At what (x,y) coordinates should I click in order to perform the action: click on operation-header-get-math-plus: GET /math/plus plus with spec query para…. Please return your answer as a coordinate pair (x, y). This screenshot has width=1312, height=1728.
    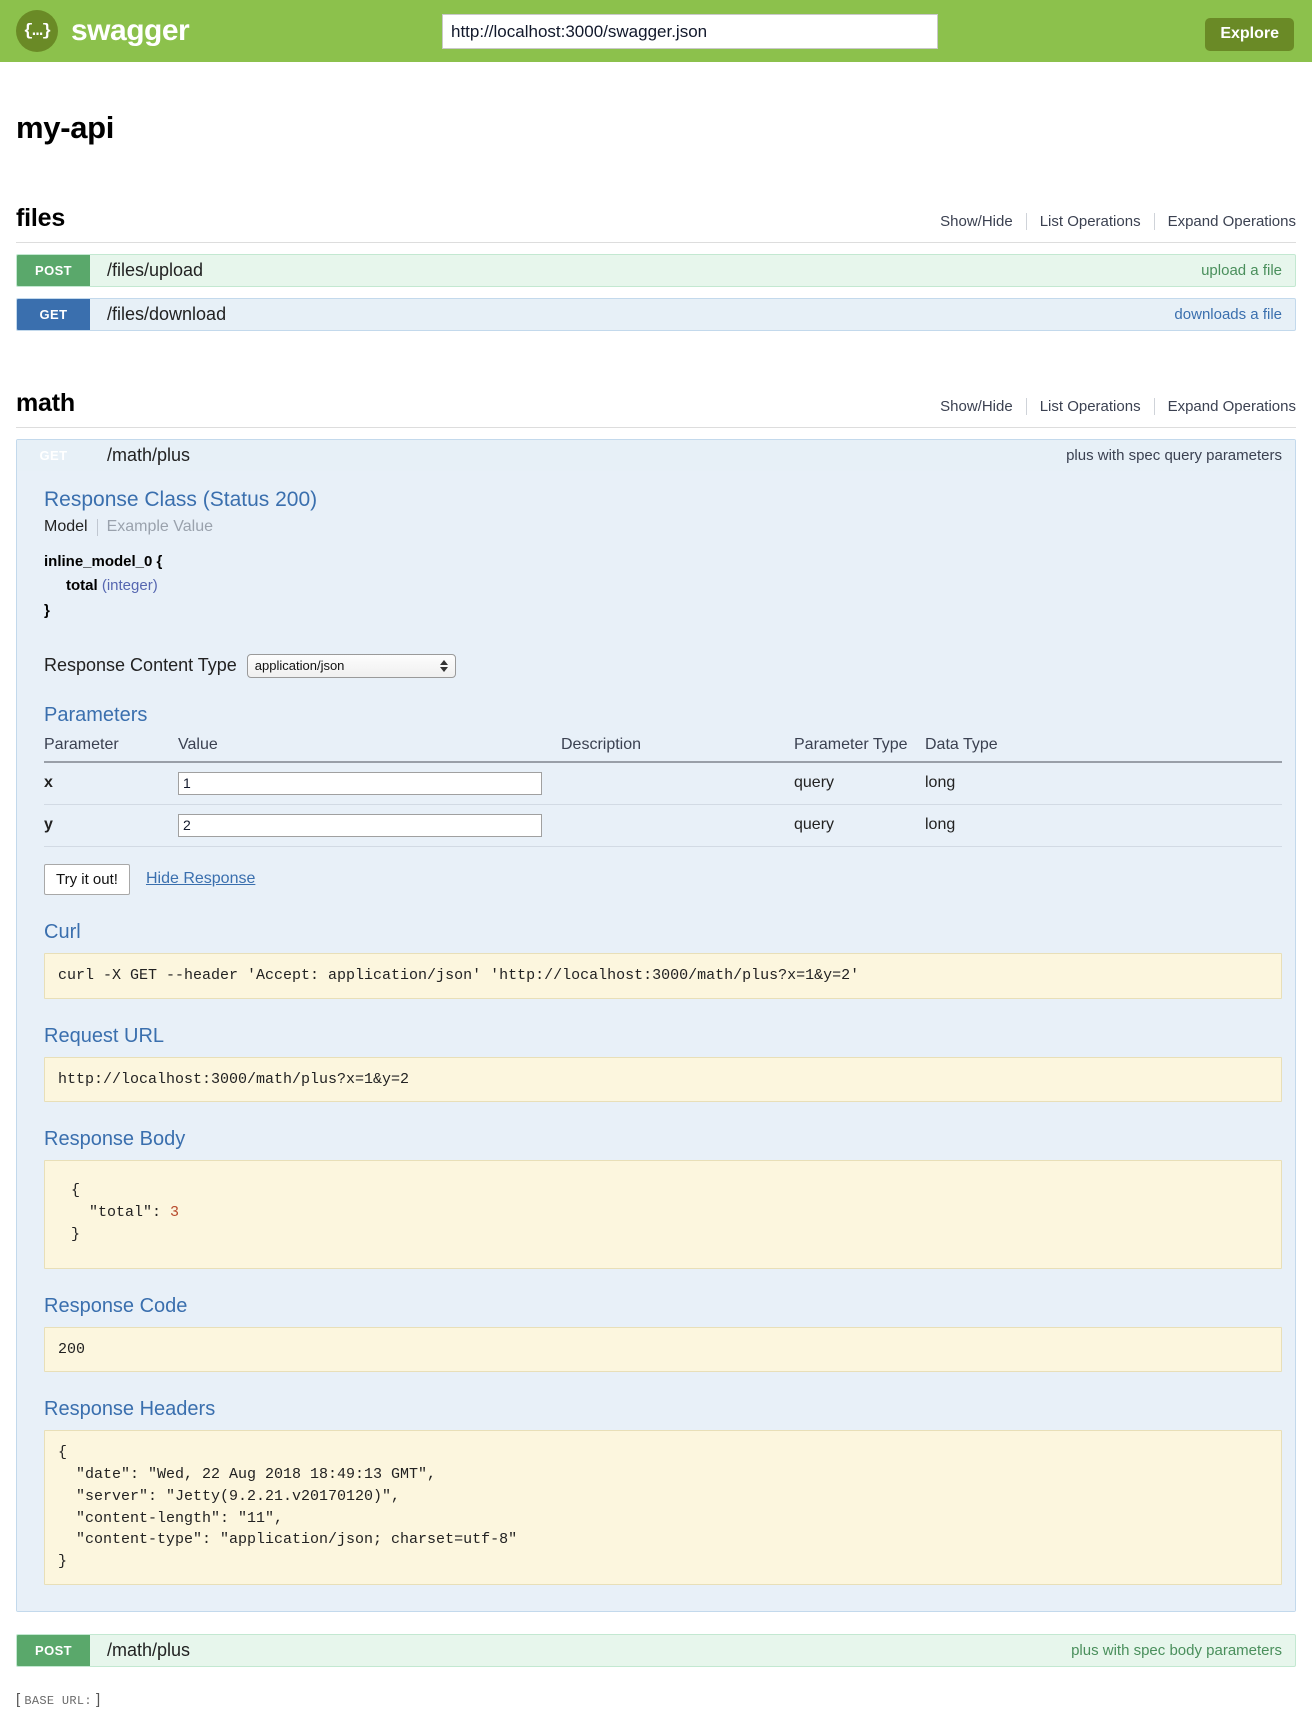
    Looking at the image, I should click on (656, 455).